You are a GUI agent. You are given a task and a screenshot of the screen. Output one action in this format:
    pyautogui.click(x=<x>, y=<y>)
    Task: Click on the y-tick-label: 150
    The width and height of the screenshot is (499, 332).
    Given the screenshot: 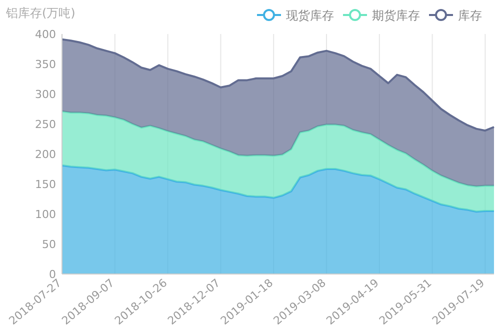 What is the action you would take?
    pyautogui.click(x=45, y=184)
    